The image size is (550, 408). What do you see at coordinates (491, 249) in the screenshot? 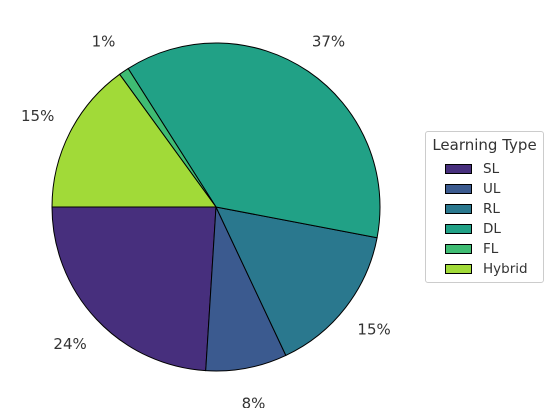
I see `legend-label: FL` at bounding box center [491, 249].